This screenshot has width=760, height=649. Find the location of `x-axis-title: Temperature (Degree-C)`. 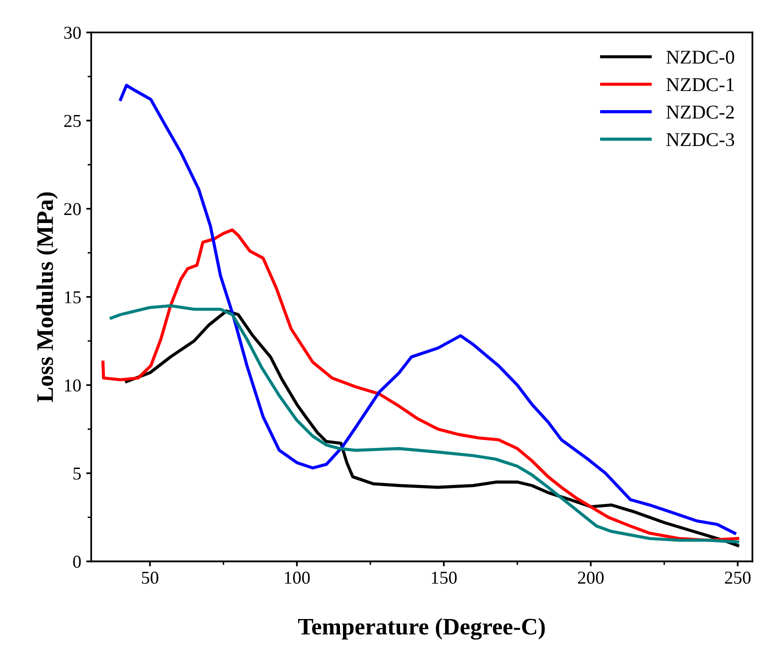

x-axis-title: Temperature (Degree-C) is located at coordinates (421, 629).